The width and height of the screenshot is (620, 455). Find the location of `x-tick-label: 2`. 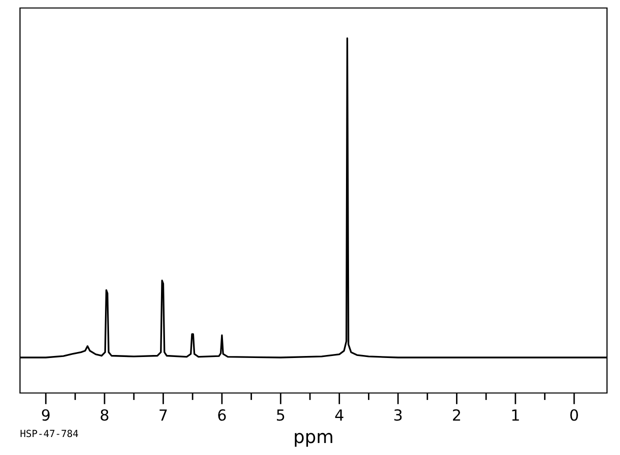

x-tick-label: 2 is located at coordinates (456, 415).